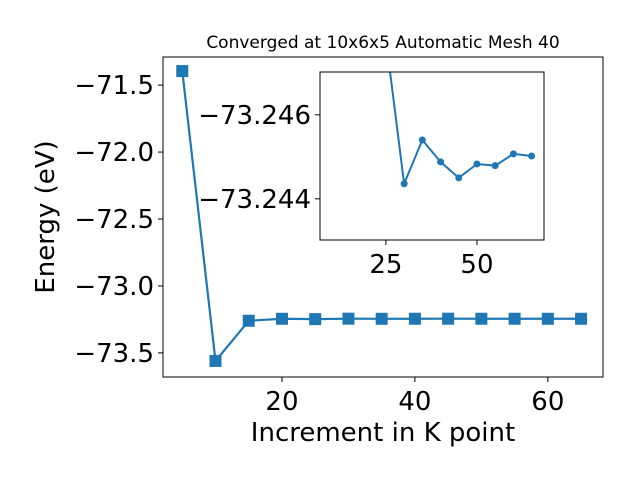 This screenshot has width=640, height=480. What do you see at coordinates (254, 200) in the screenshot?
I see `y-tick-label: −73.244` at bounding box center [254, 200].